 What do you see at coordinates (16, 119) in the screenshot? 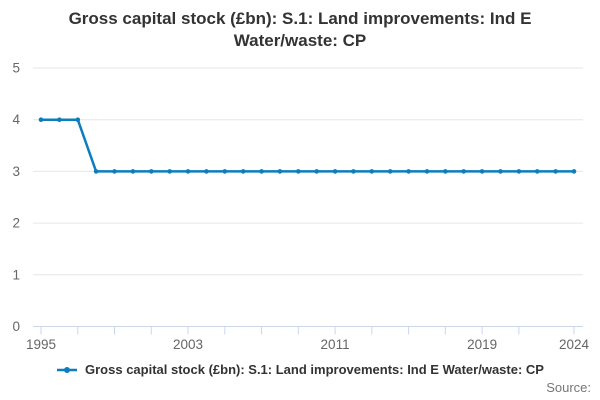
I see `y-axis-label: 4` at bounding box center [16, 119].